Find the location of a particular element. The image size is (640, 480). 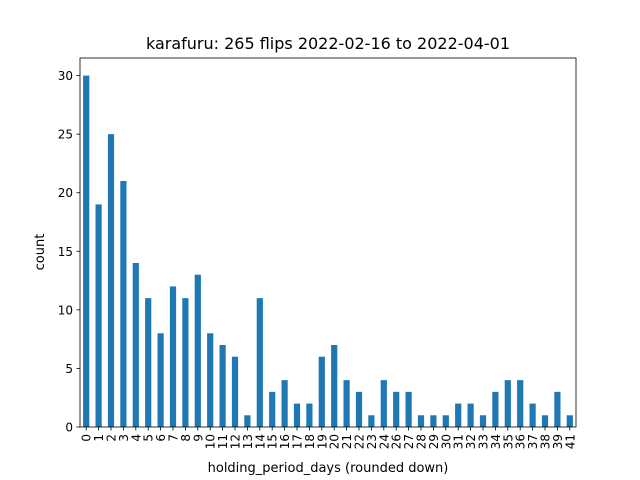

x-tick-label: 6 is located at coordinates (161, 438).